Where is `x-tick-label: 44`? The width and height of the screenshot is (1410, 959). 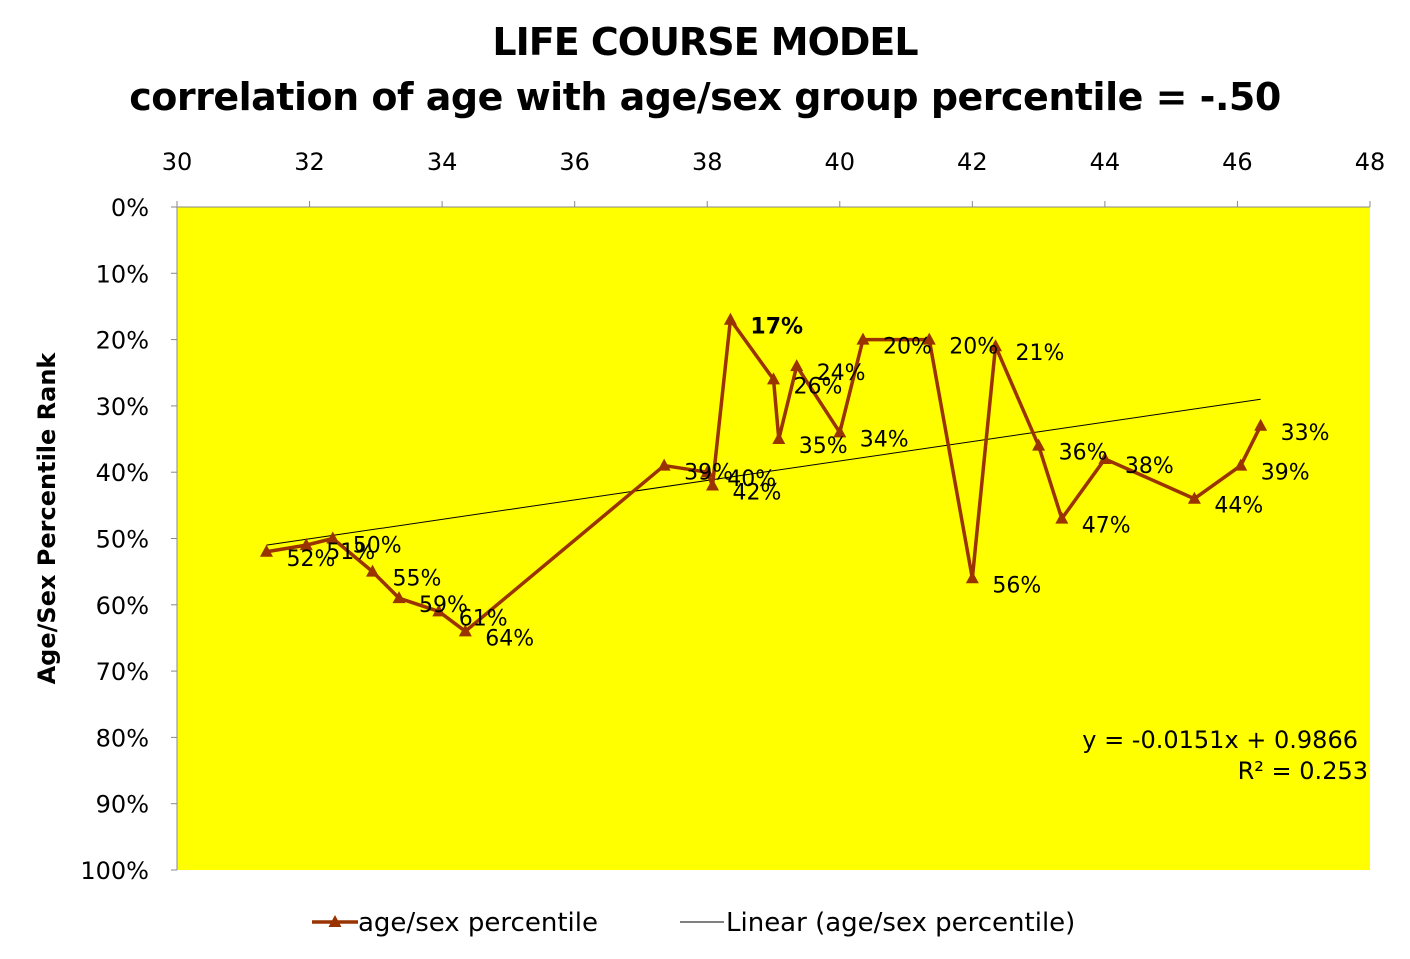 x-tick-label: 44 is located at coordinates (1105, 162).